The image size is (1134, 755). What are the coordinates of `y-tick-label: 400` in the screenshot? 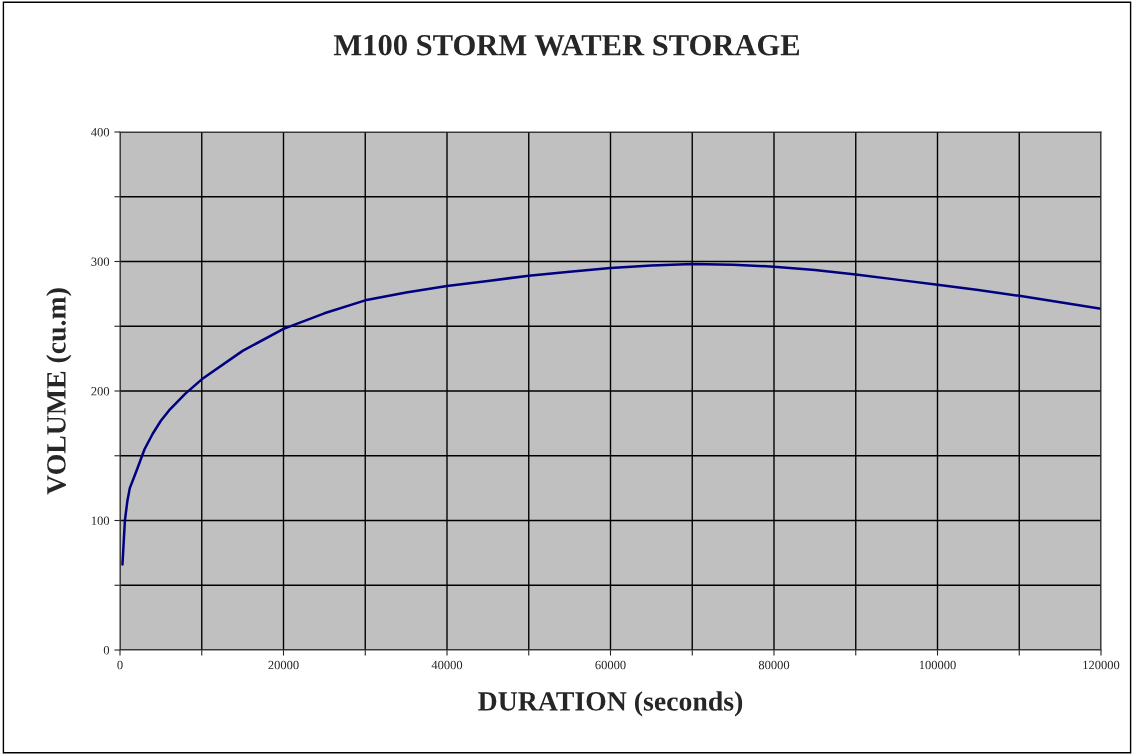 It's located at (100, 132).